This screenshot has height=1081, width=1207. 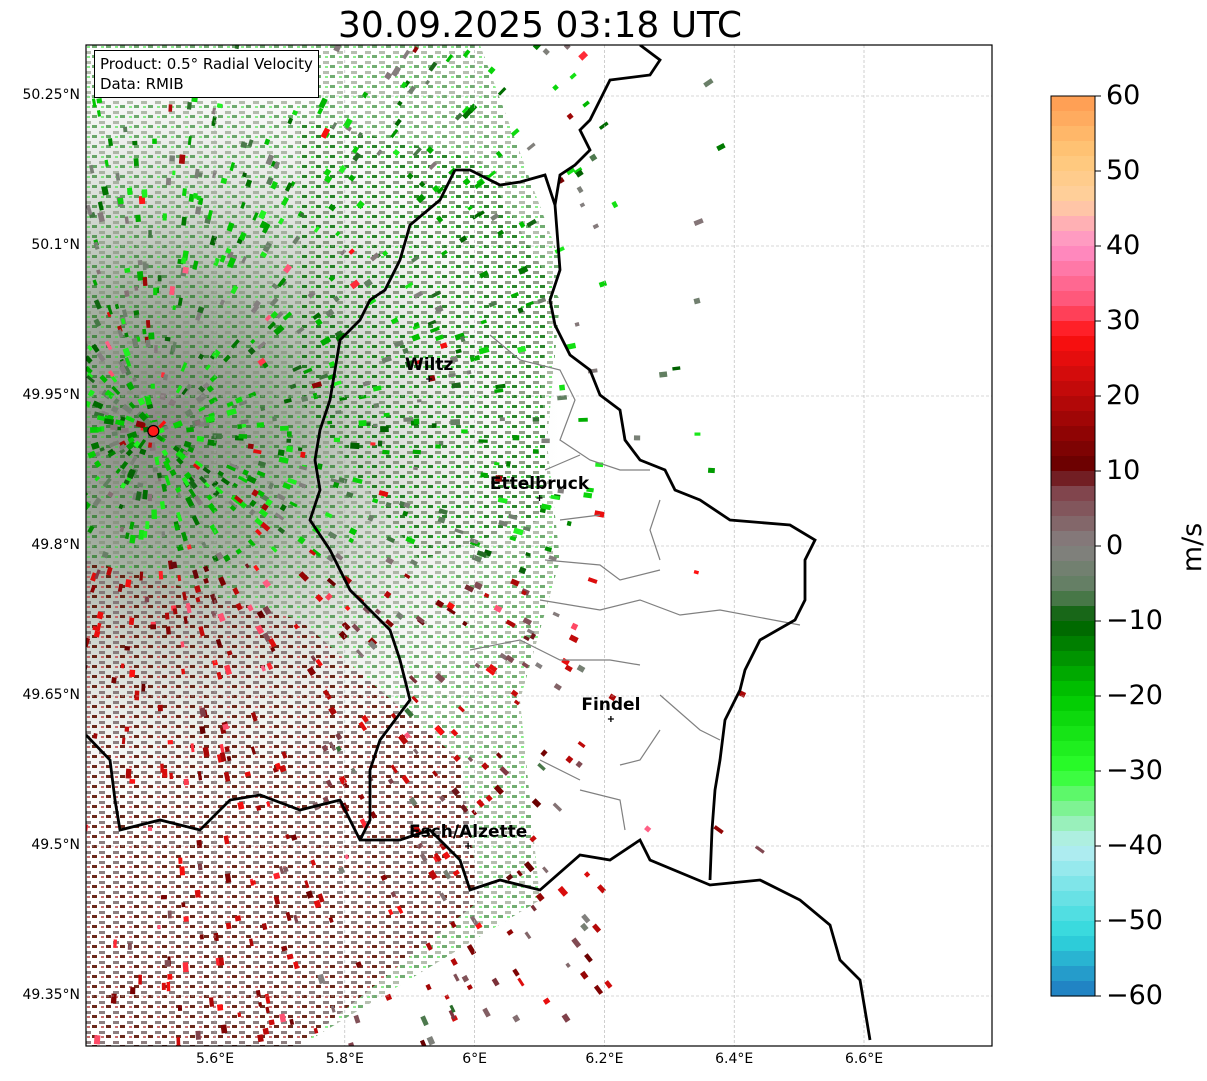 What do you see at coordinates (429, 365) in the screenshot?
I see `city-label: Wiltz` at bounding box center [429, 365].